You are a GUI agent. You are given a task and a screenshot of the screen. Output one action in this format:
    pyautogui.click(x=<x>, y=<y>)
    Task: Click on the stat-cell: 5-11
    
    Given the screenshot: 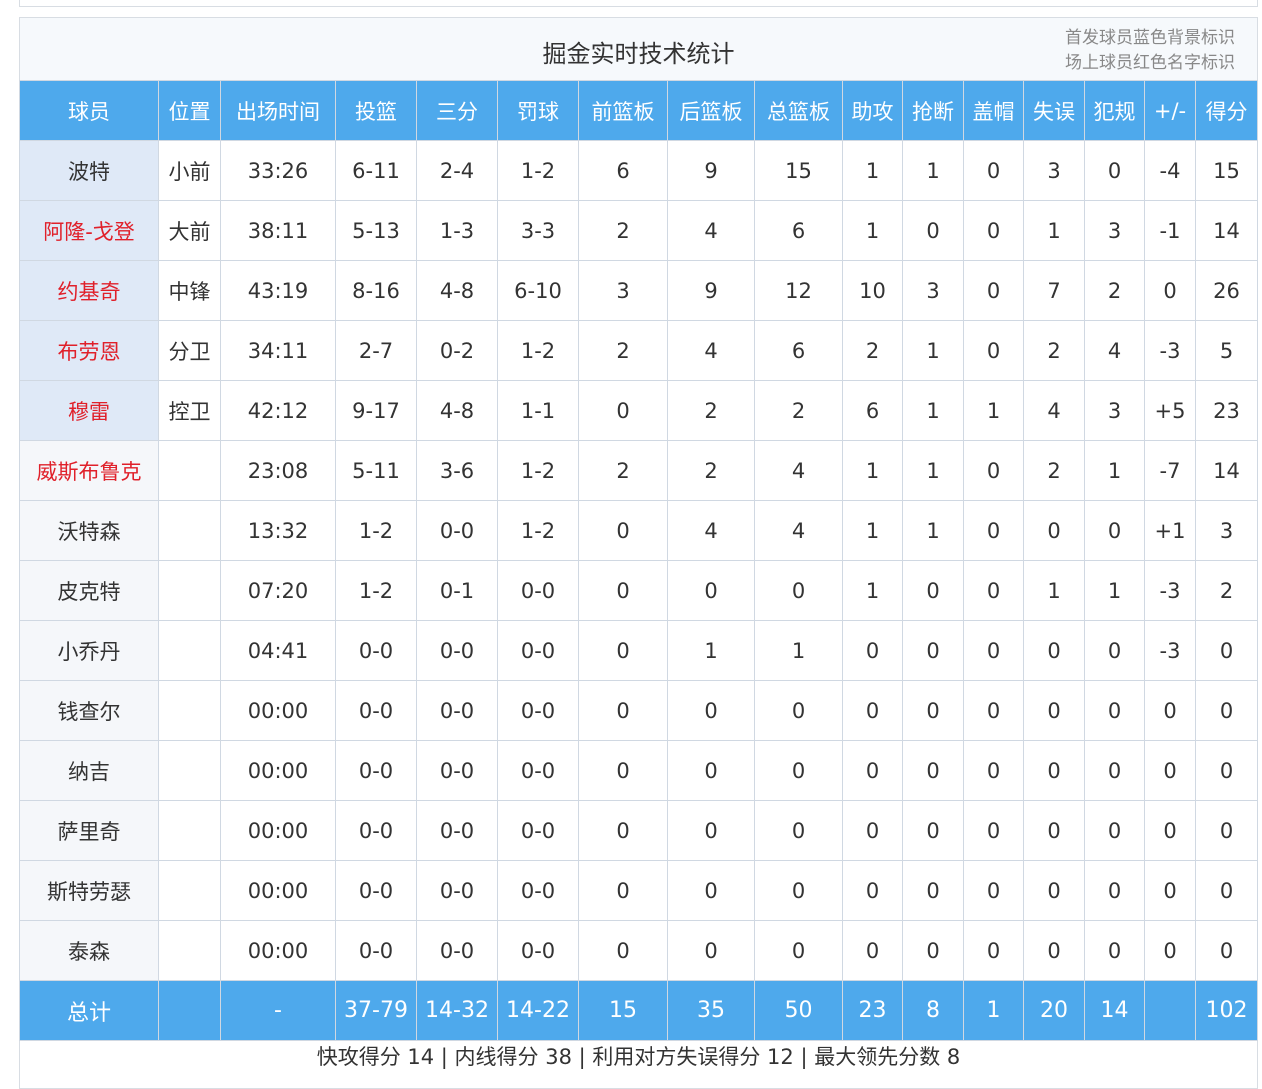 What is the action you would take?
    pyautogui.click(x=376, y=470)
    